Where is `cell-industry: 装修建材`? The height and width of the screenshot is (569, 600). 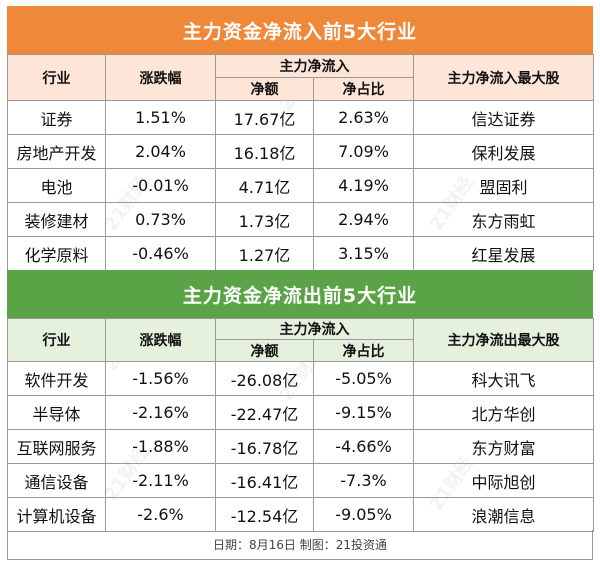
cell-industry: 装修建材 is located at coordinates (56, 219).